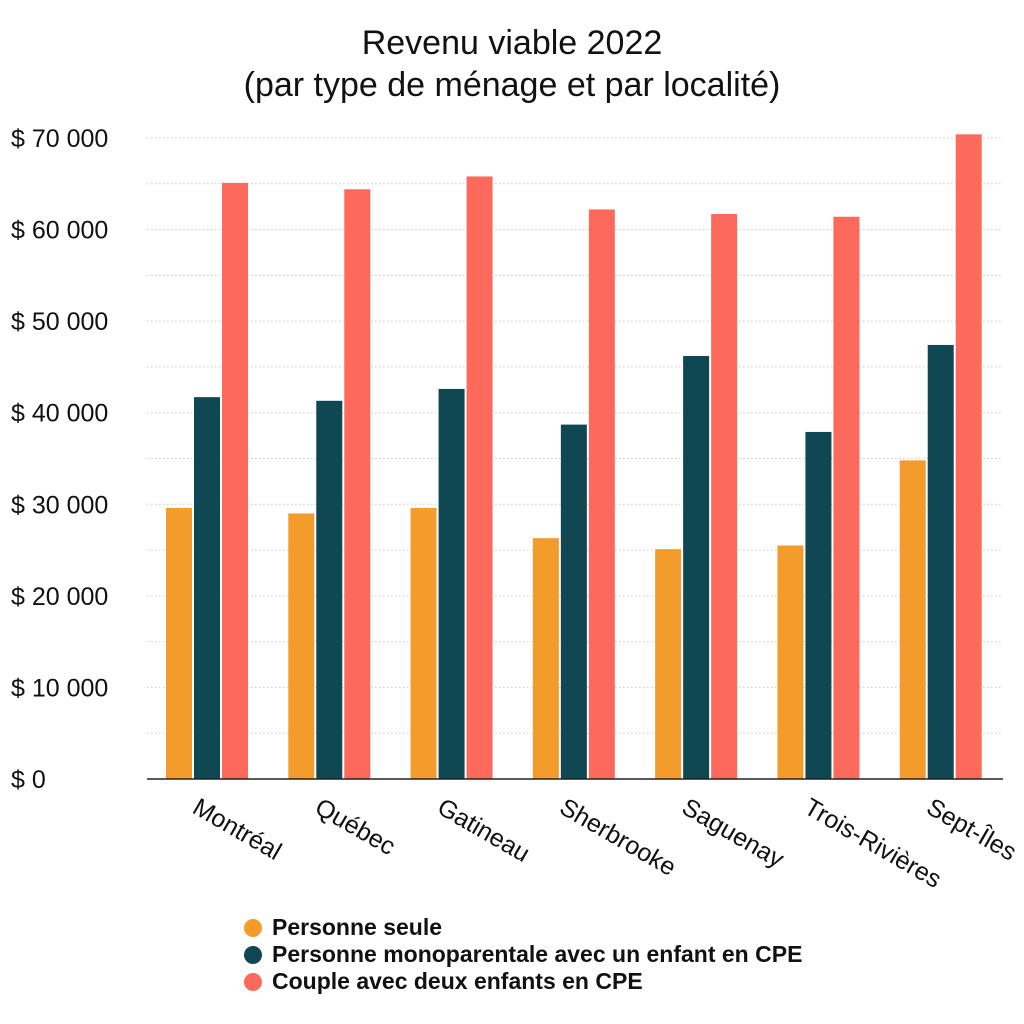 This screenshot has width=1024, height=1024. Describe the element at coordinates (545, 658) in the screenshot. I see `bar-sherbrooke-personne-seule` at that location.